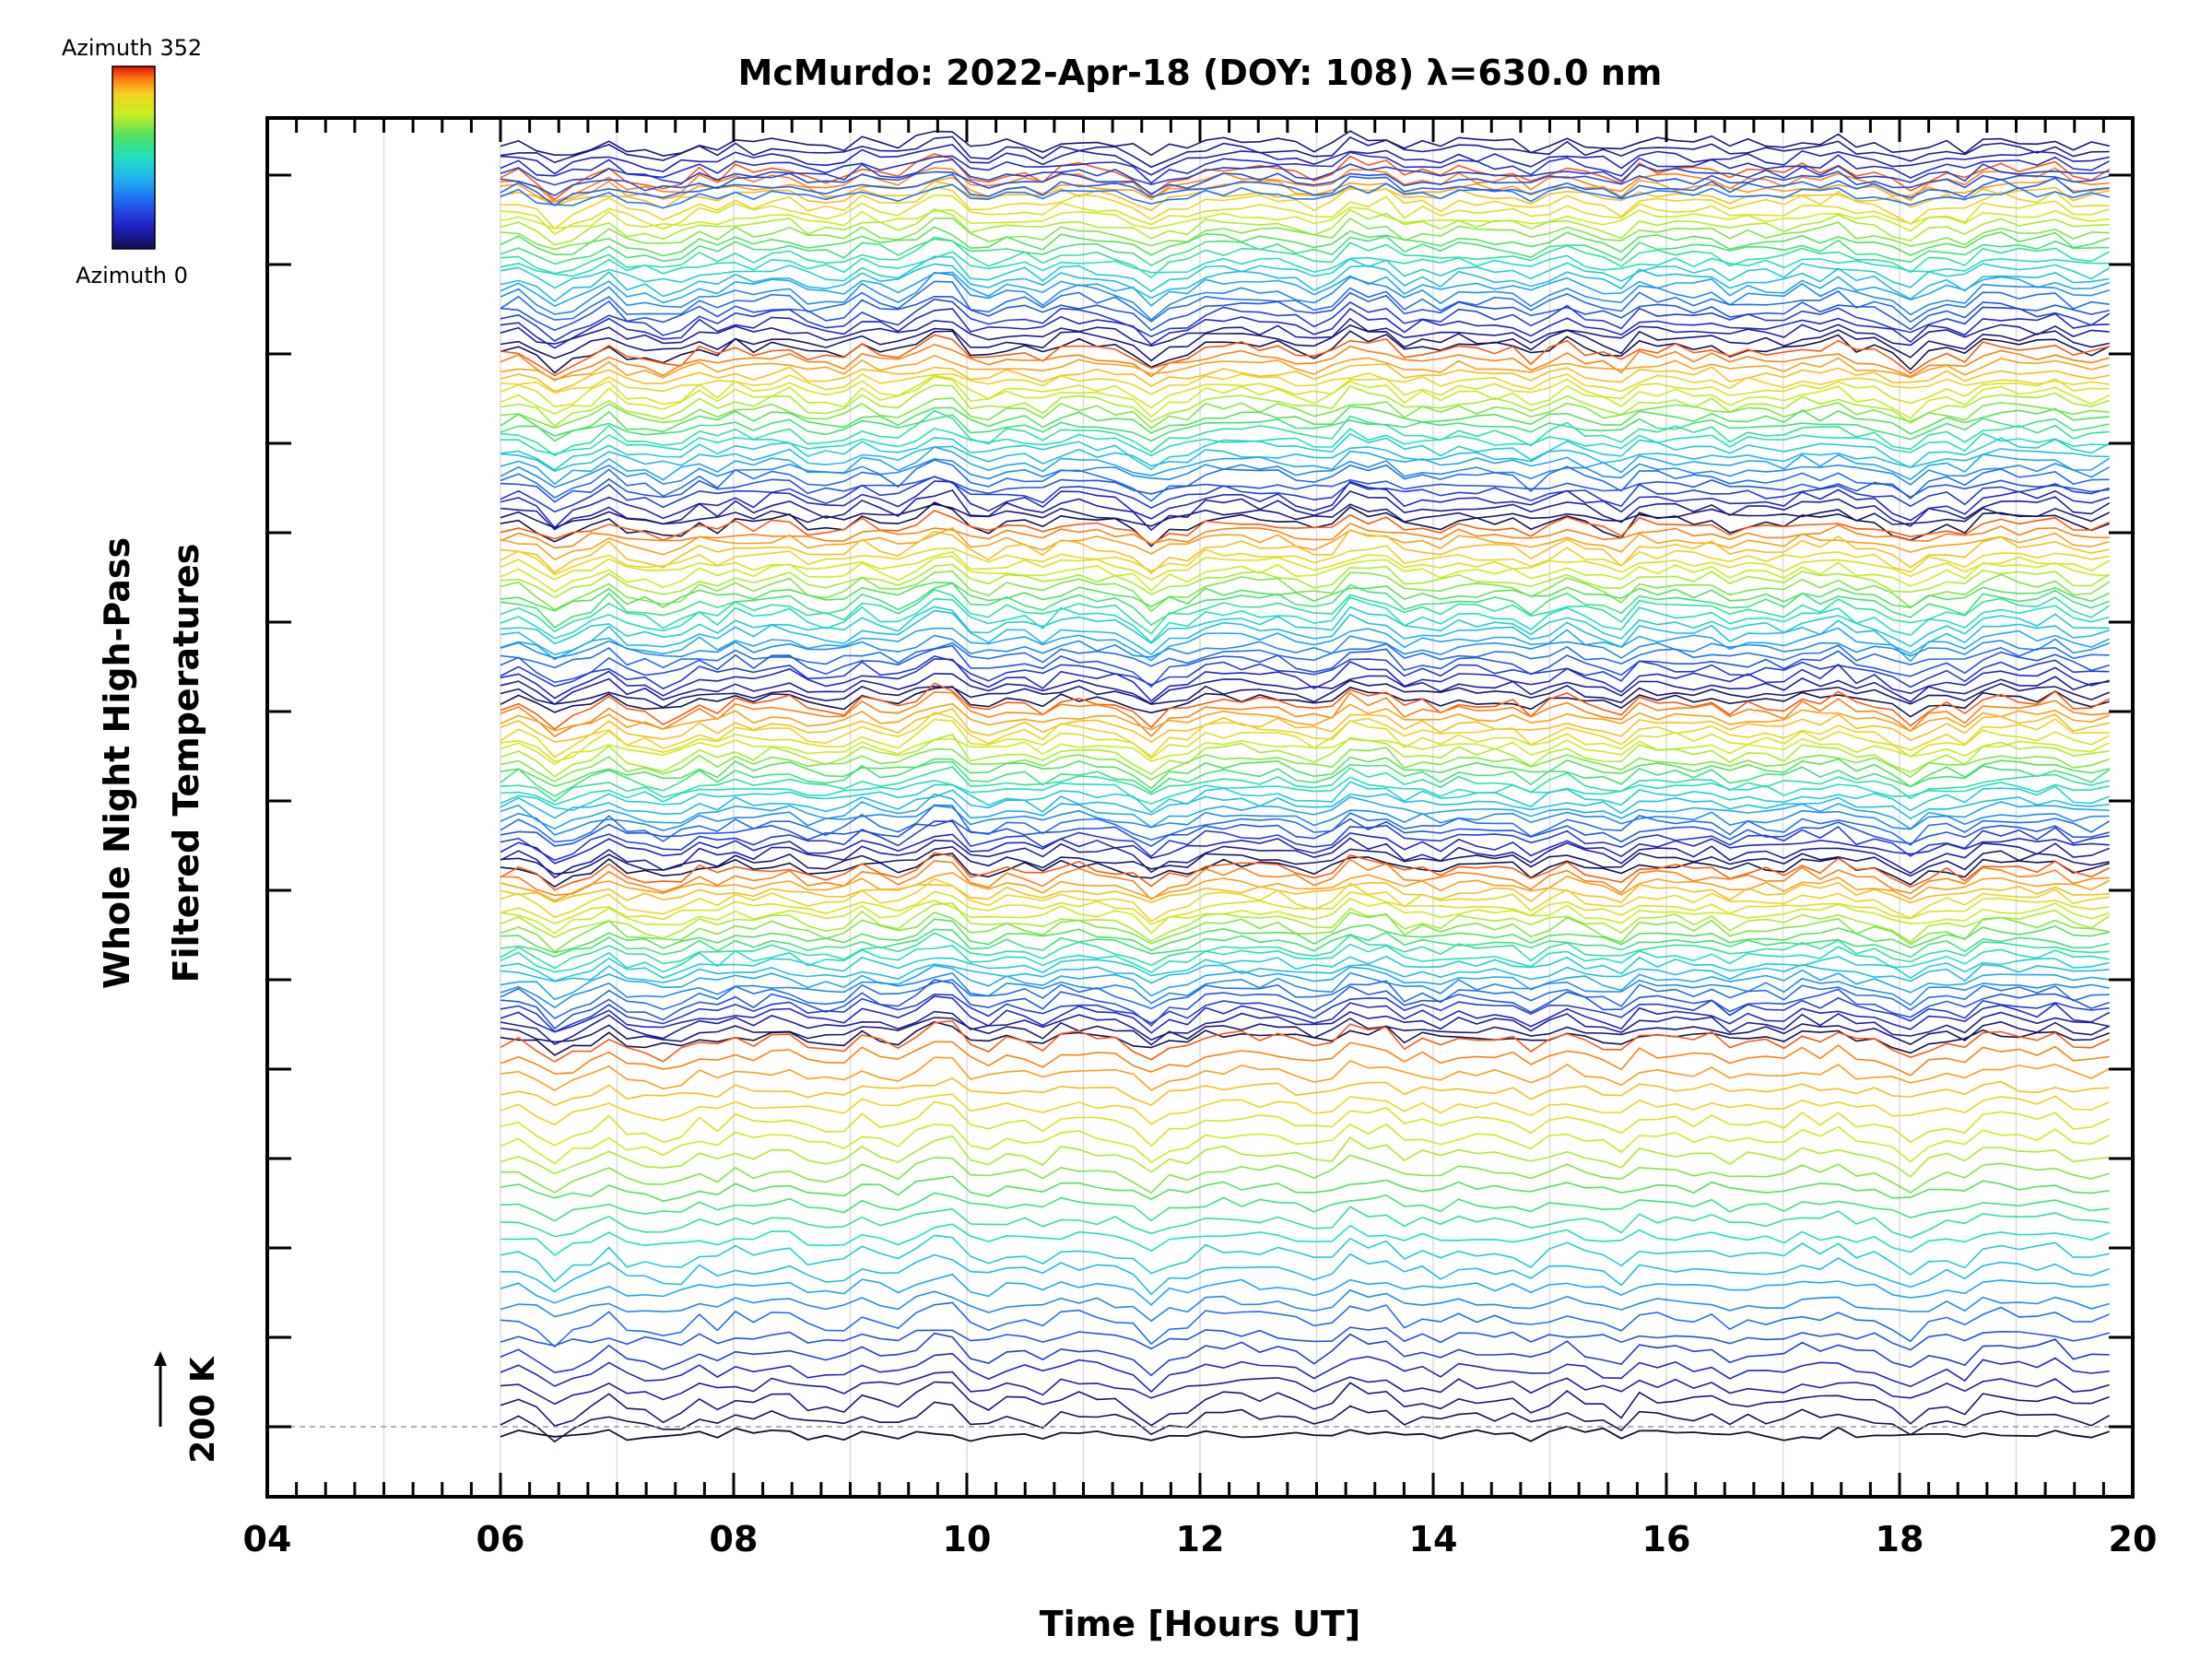 The height and width of the screenshot is (1659, 2212). Describe the element at coordinates (734, 1539) in the screenshot. I see `x-tick-label: 08` at that location.